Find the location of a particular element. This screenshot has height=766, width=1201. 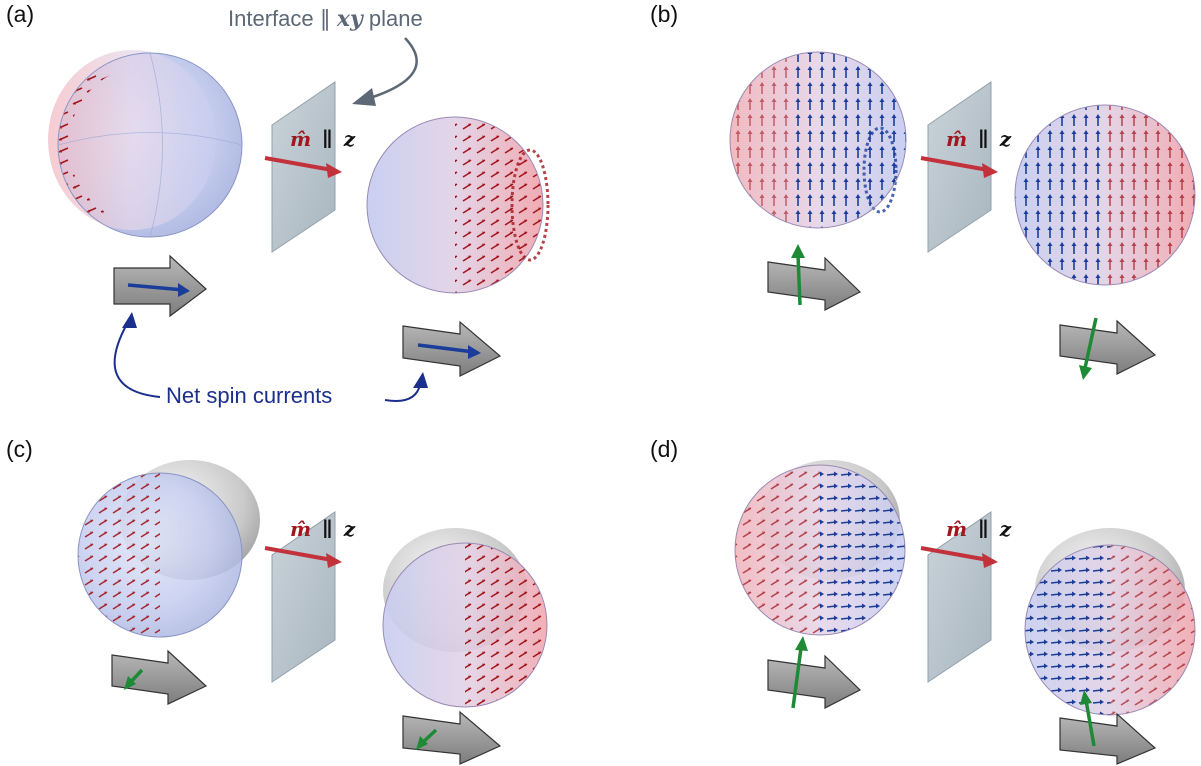

spin-current-arrow-b-right is located at coordinates (1108, 348).